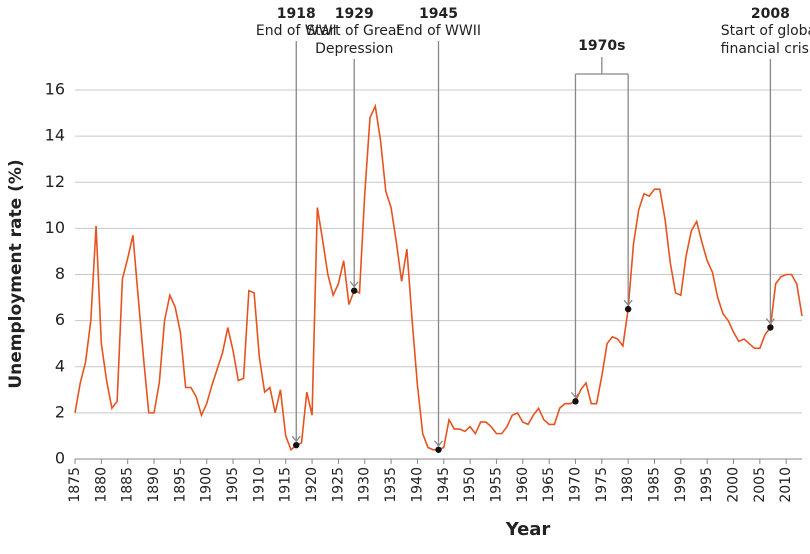 The width and height of the screenshot is (810, 554). Describe the element at coordinates (312, 485) in the screenshot. I see `x-tick-label: 1920` at that location.